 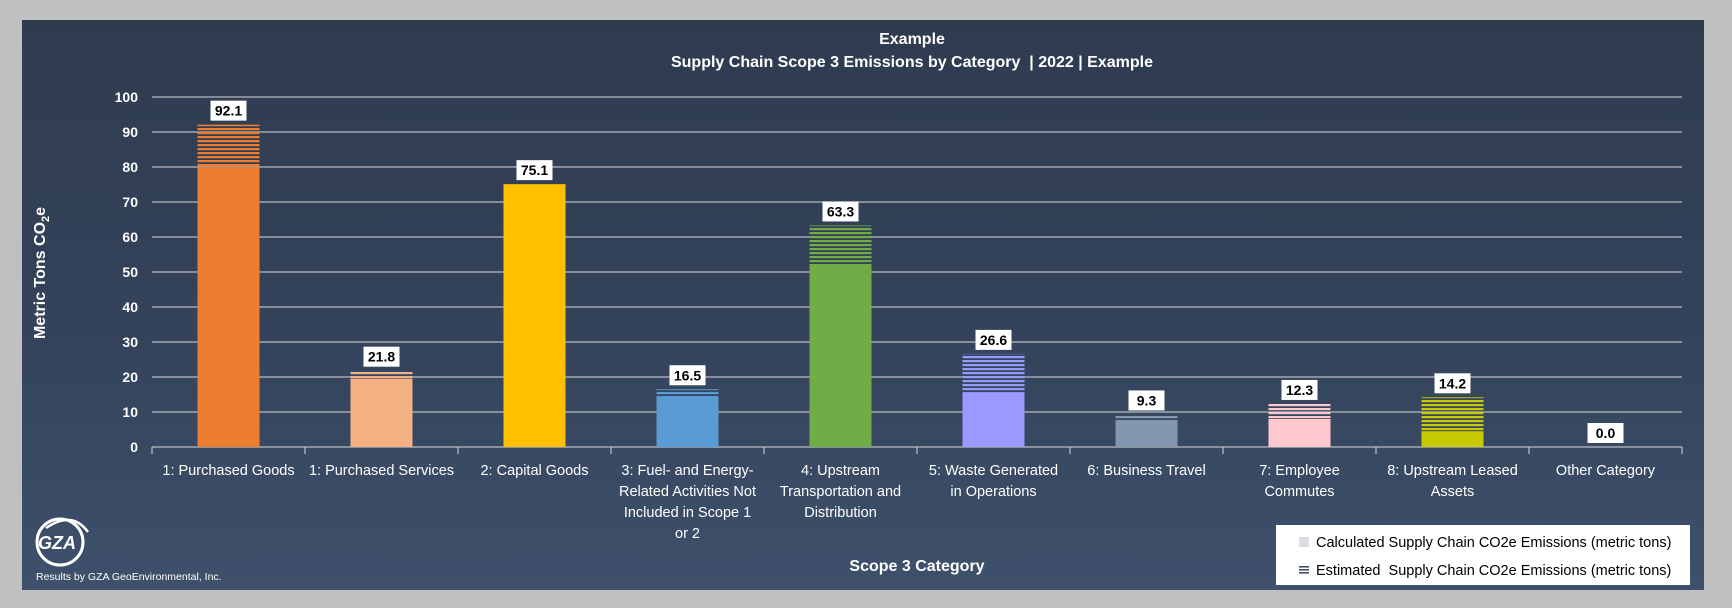 I want to click on x-tick-label: in Operations, so click(x=993, y=492).